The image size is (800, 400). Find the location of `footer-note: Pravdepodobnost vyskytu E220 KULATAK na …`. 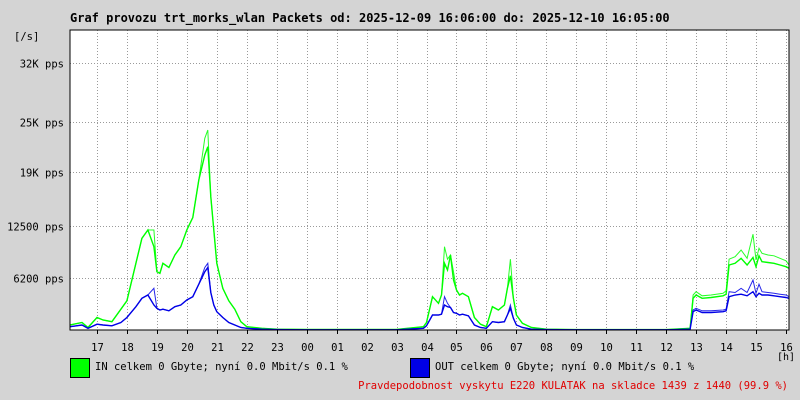

footer-note: Pravdepodobnost vyskytu E220 KULATAK na … is located at coordinates (573, 386).